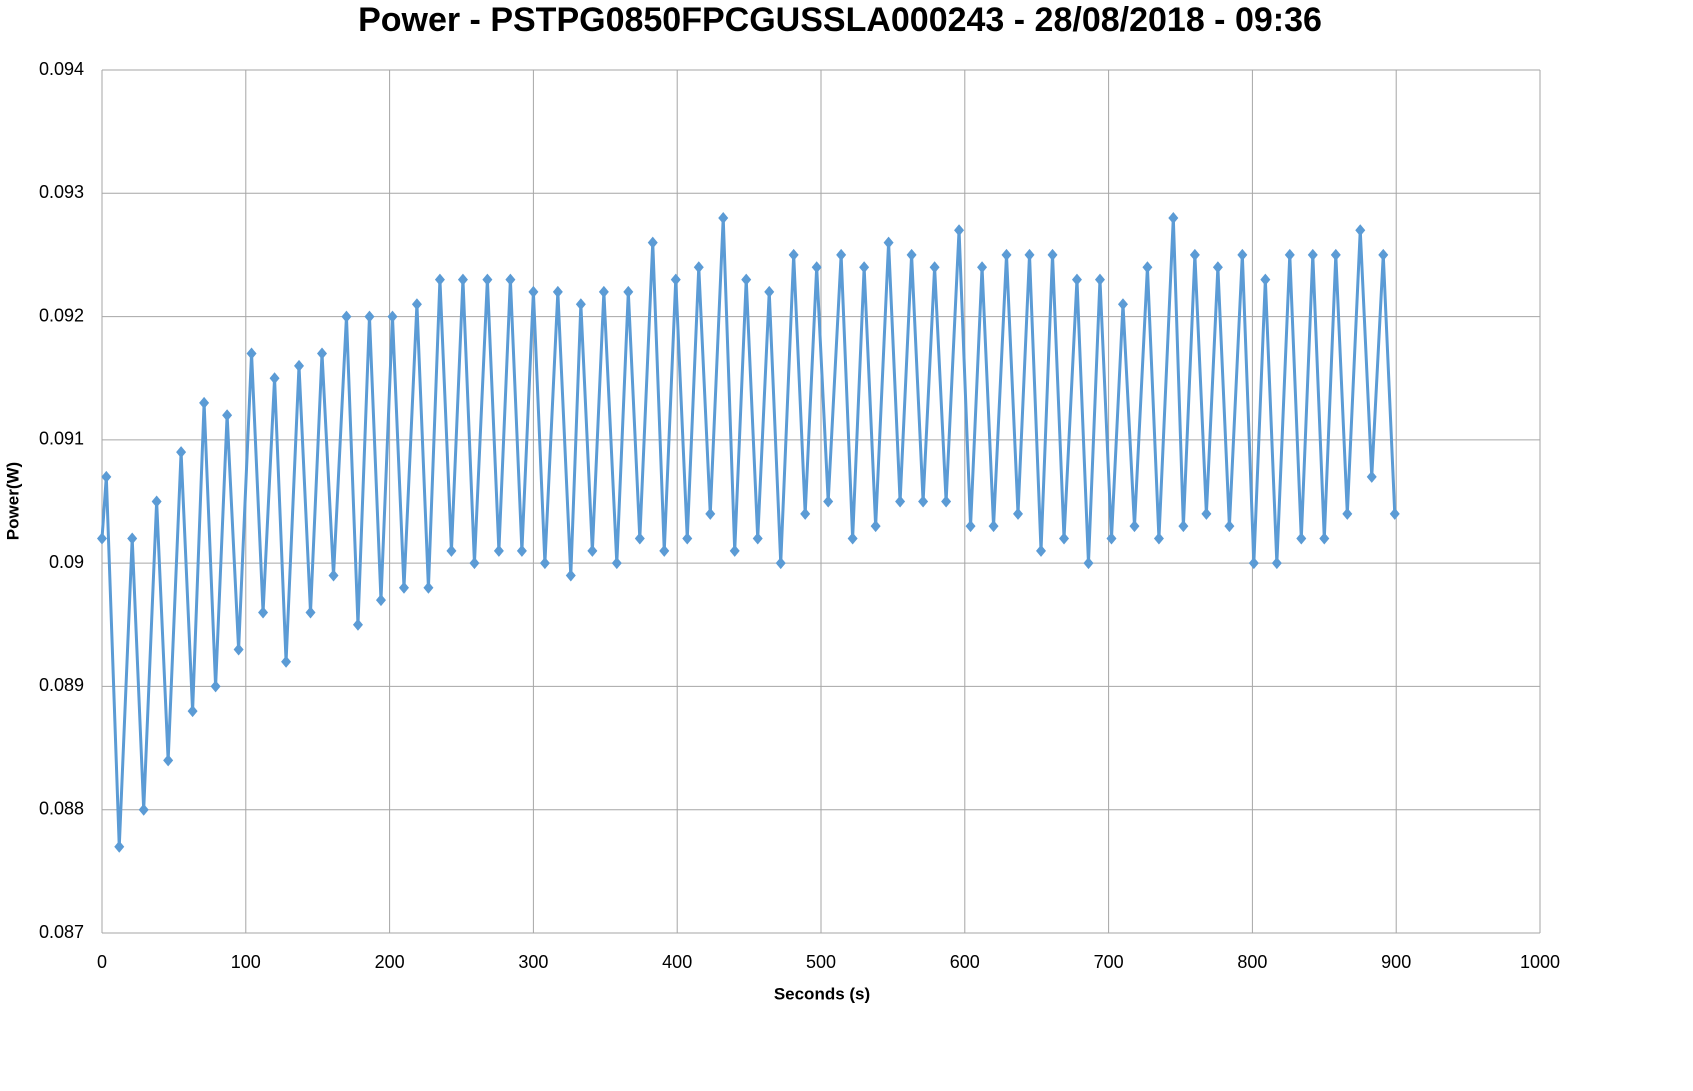  What do you see at coordinates (246, 962) in the screenshot?
I see `x-tick-label: 100` at bounding box center [246, 962].